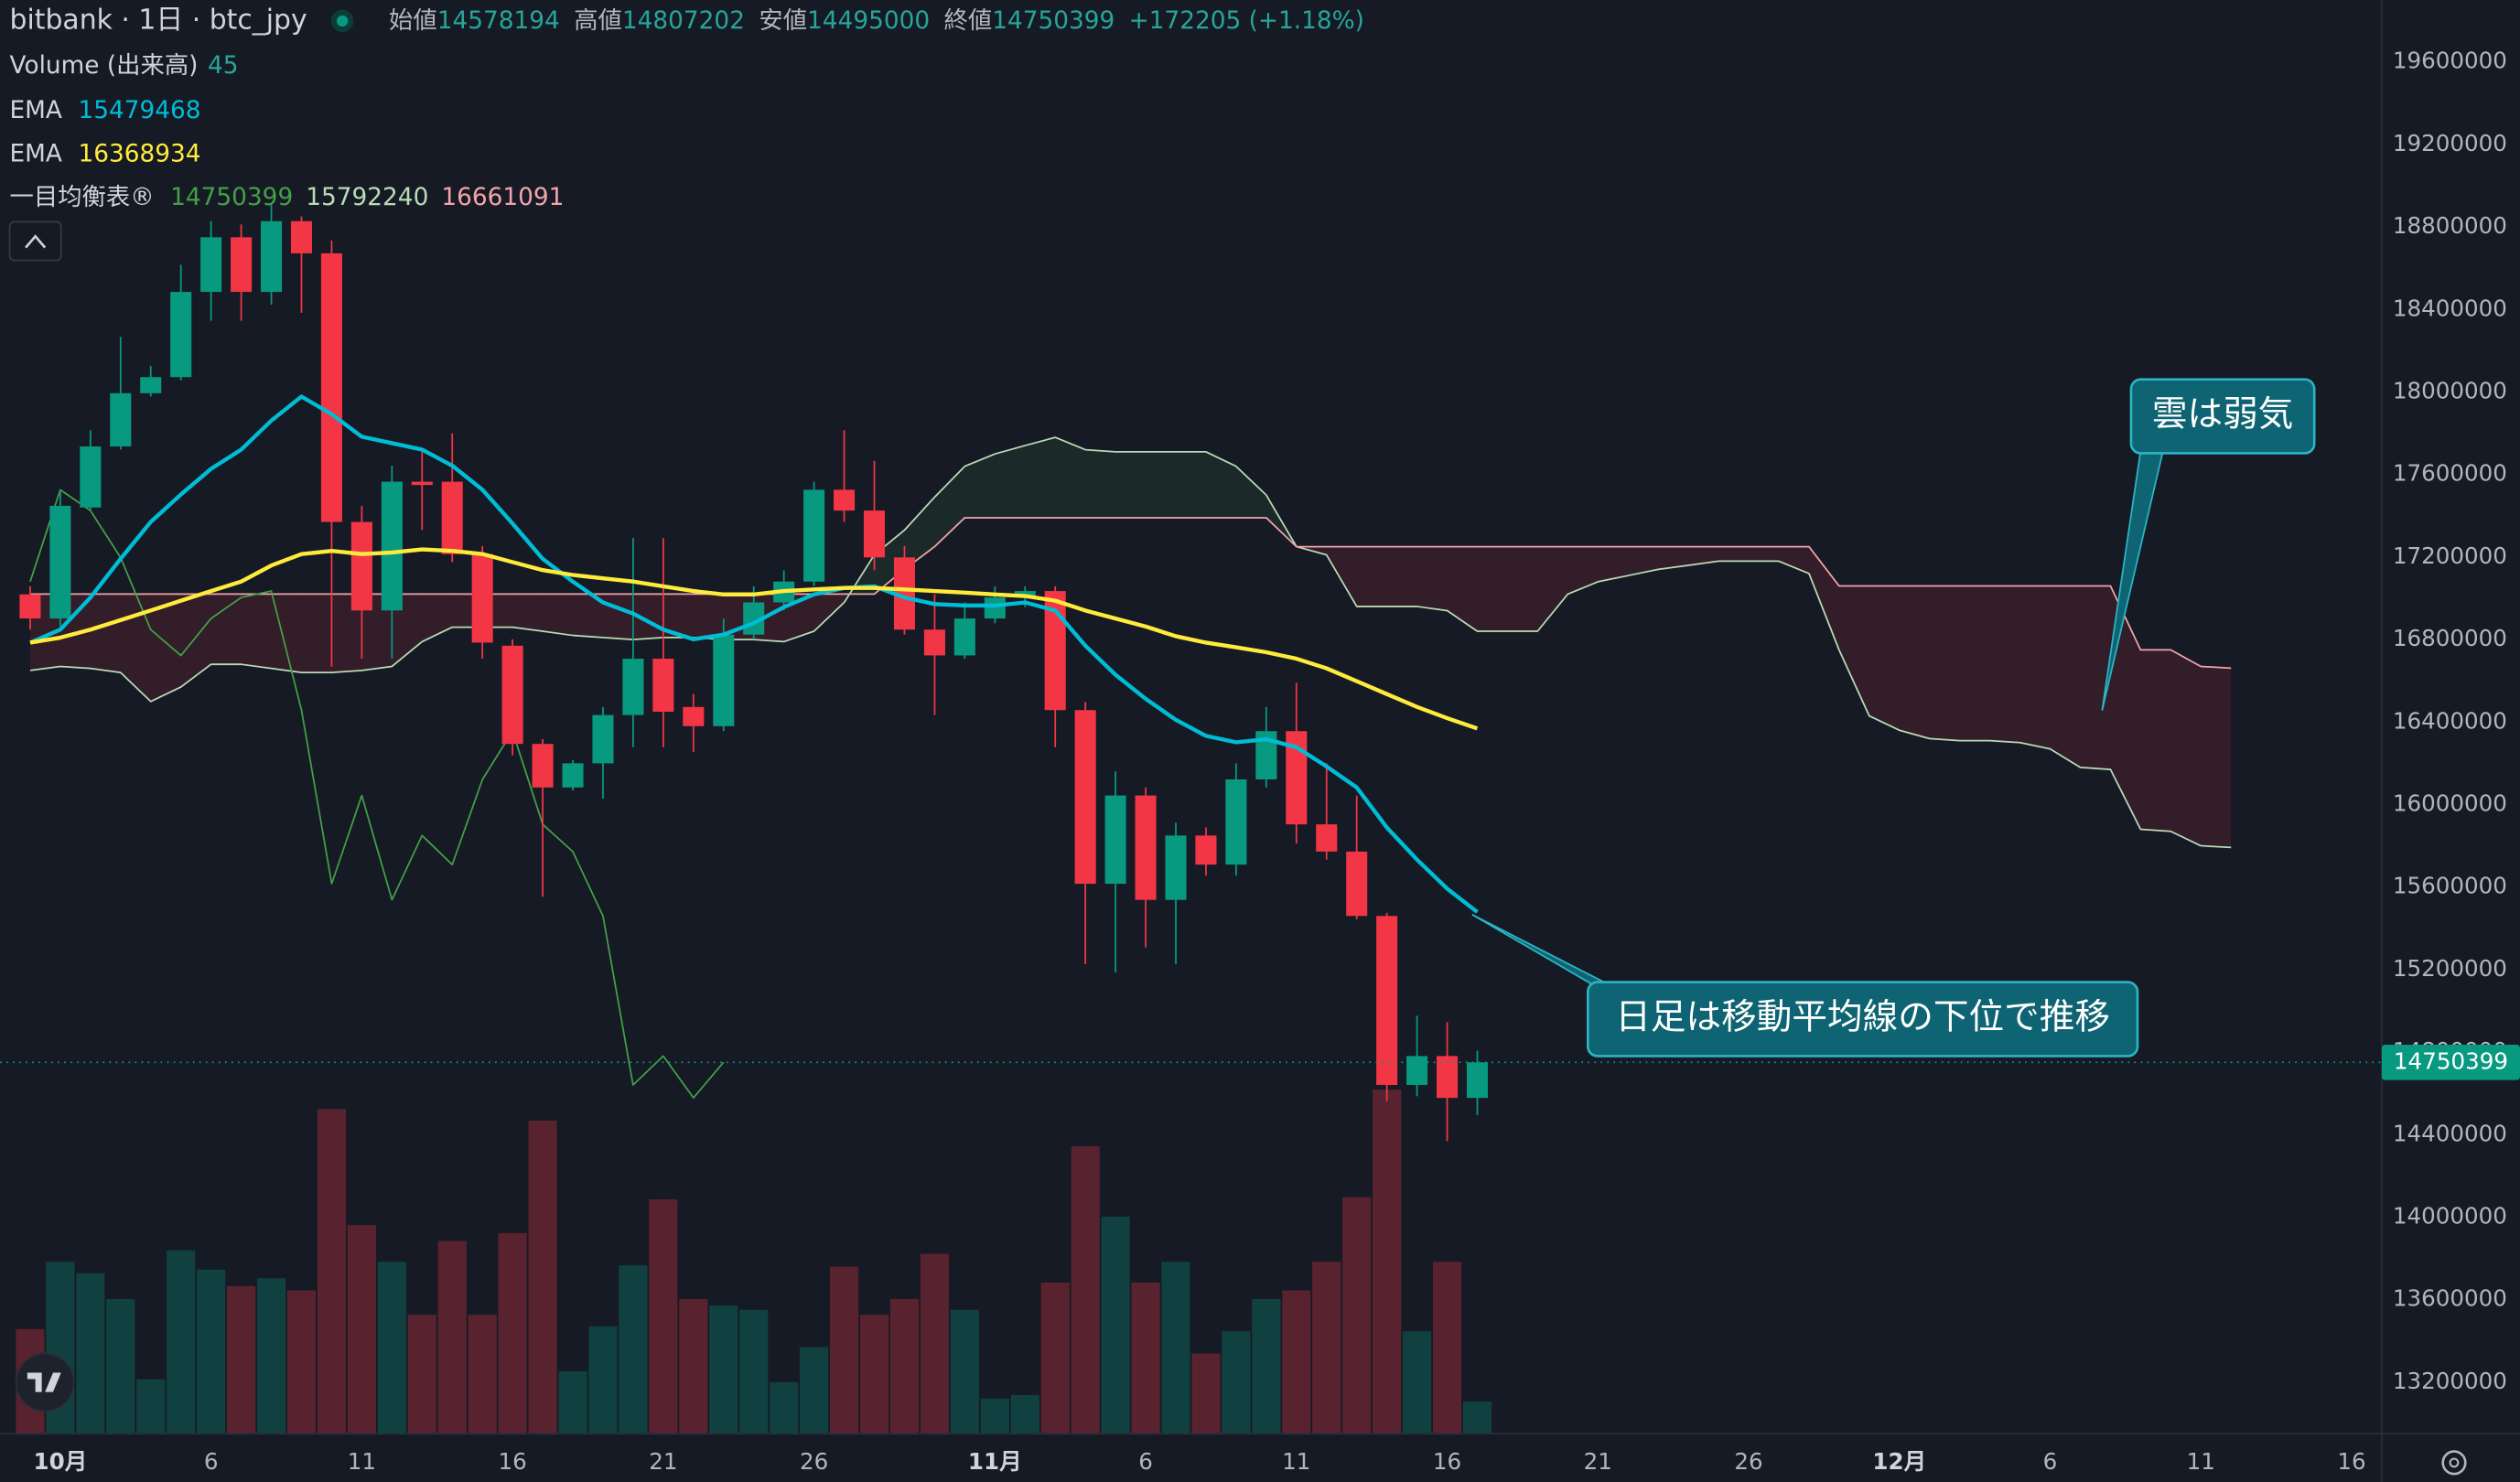 This screenshot has width=2520, height=1482. What do you see at coordinates (2450, 721) in the screenshot?
I see `y-tick-label: 16400000` at bounding box center [2450, 721].